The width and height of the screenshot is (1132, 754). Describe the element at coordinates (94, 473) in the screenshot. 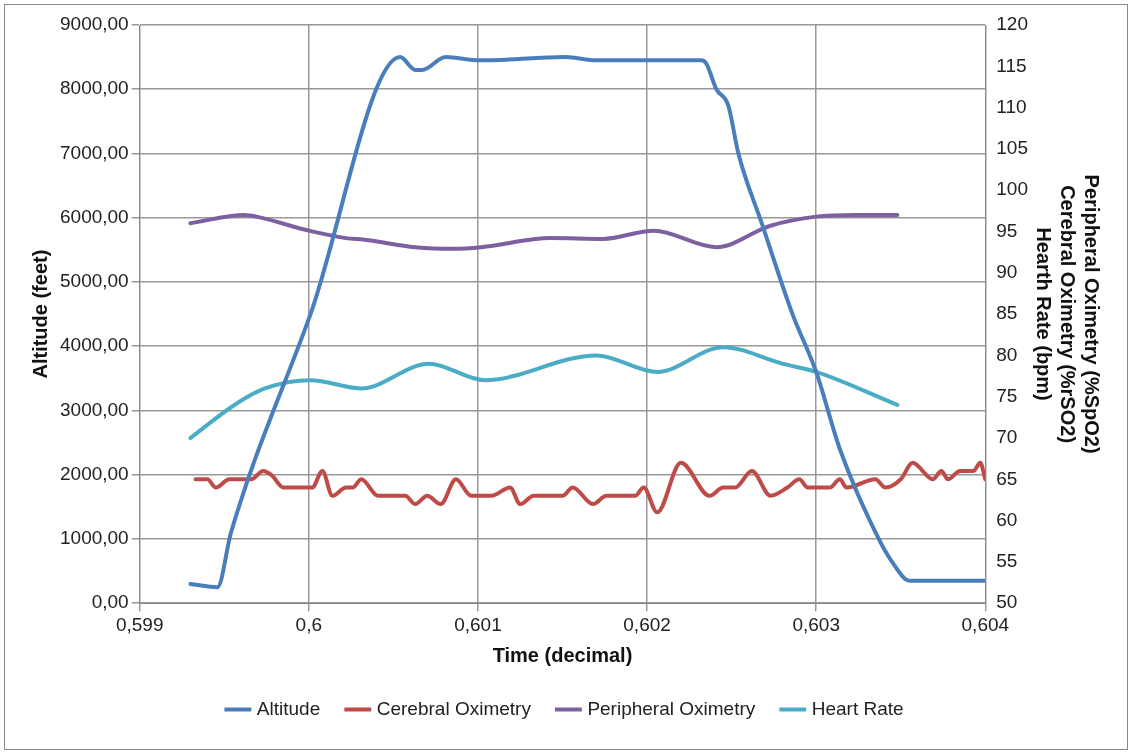

I see `y-tick-label: 2000,00` at that location.